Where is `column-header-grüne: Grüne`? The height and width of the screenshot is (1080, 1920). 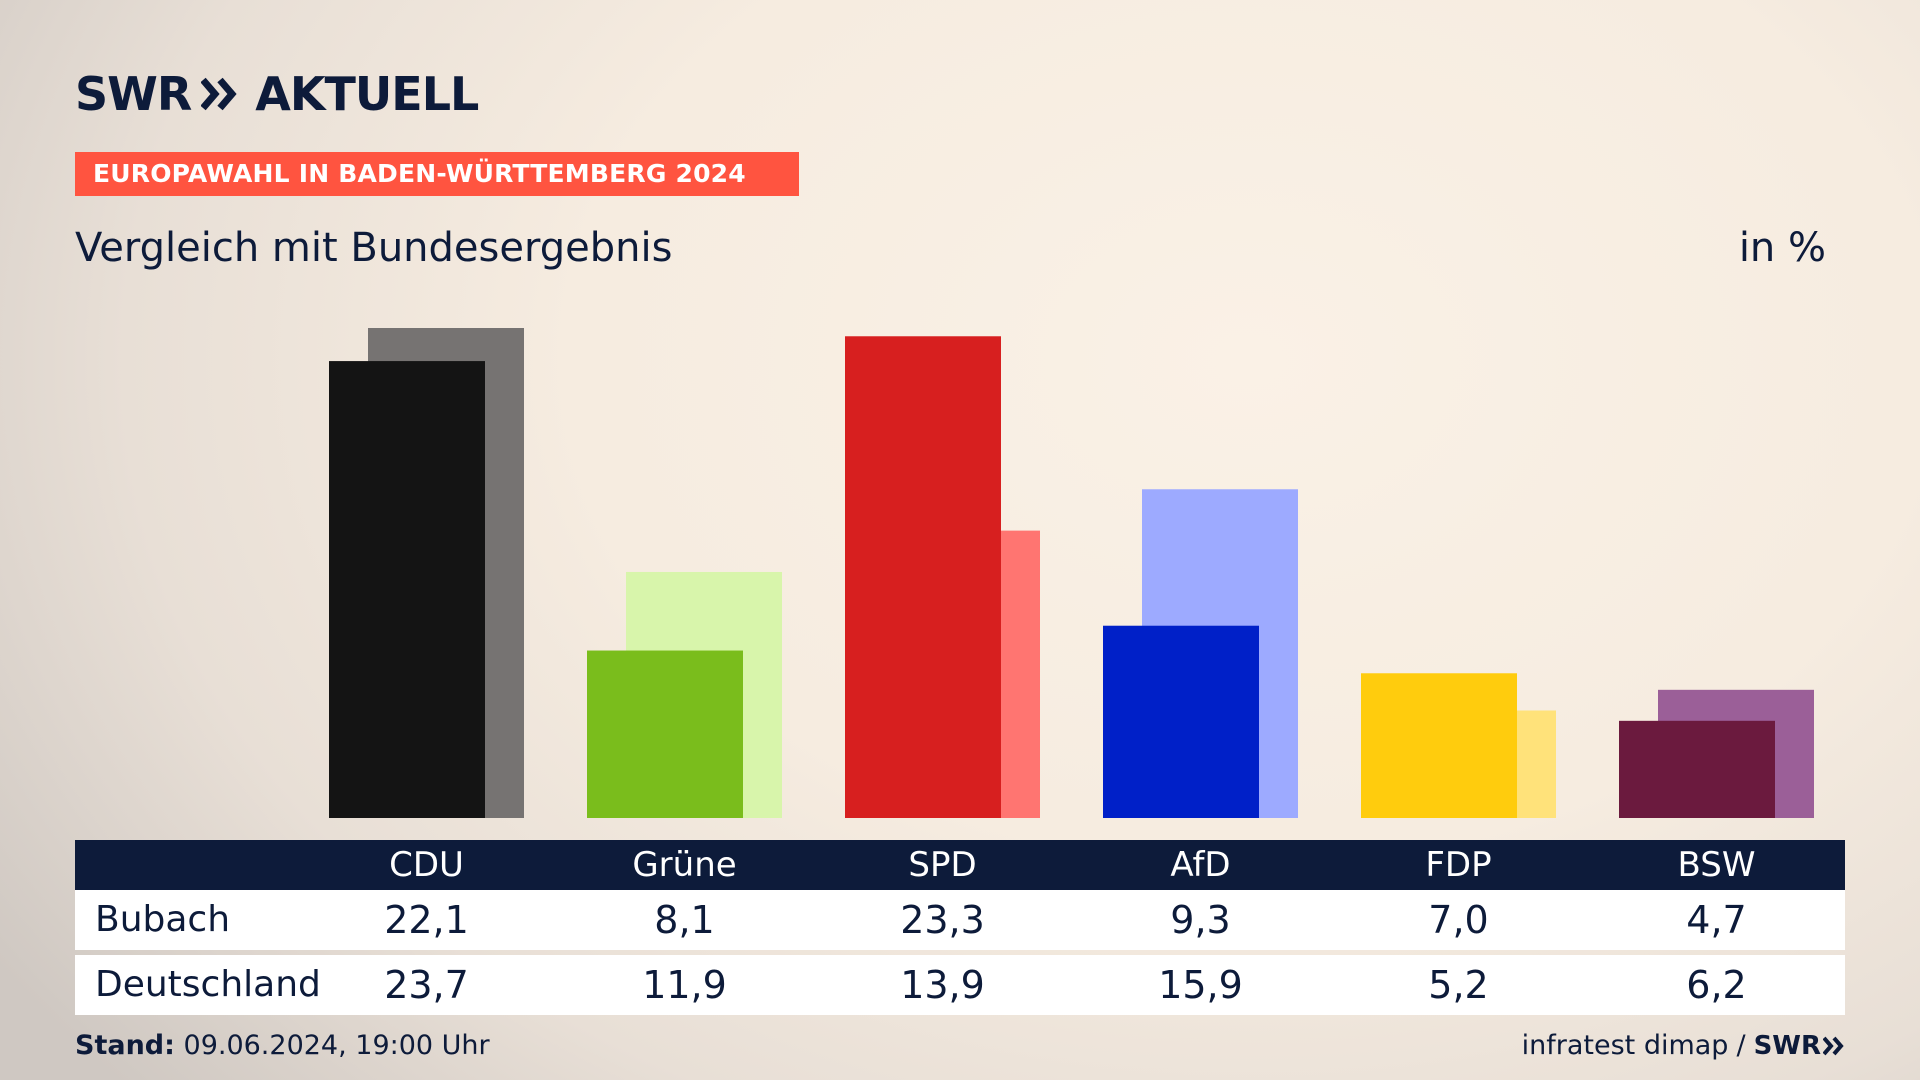
column-header-grüne: Grüne is located at coordinates (684, 865).